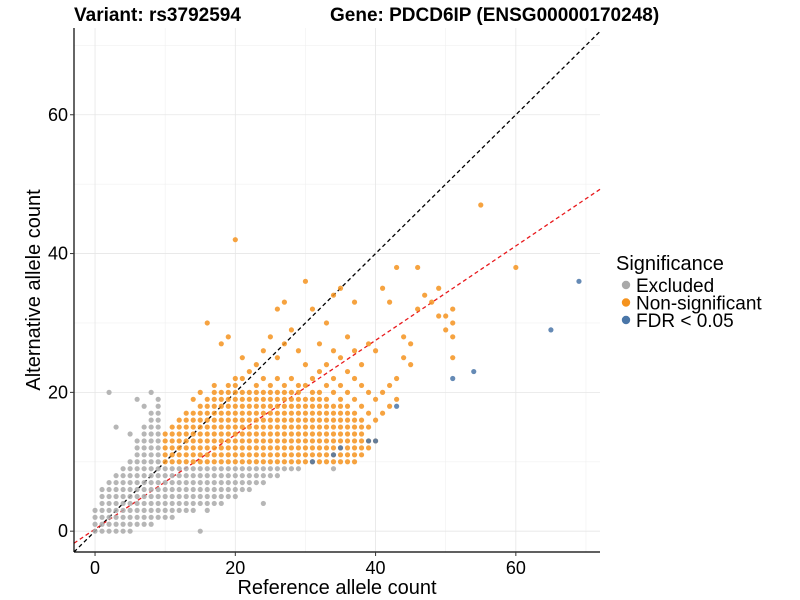  I want to click on legend-title: Significance, so click(670, 264).